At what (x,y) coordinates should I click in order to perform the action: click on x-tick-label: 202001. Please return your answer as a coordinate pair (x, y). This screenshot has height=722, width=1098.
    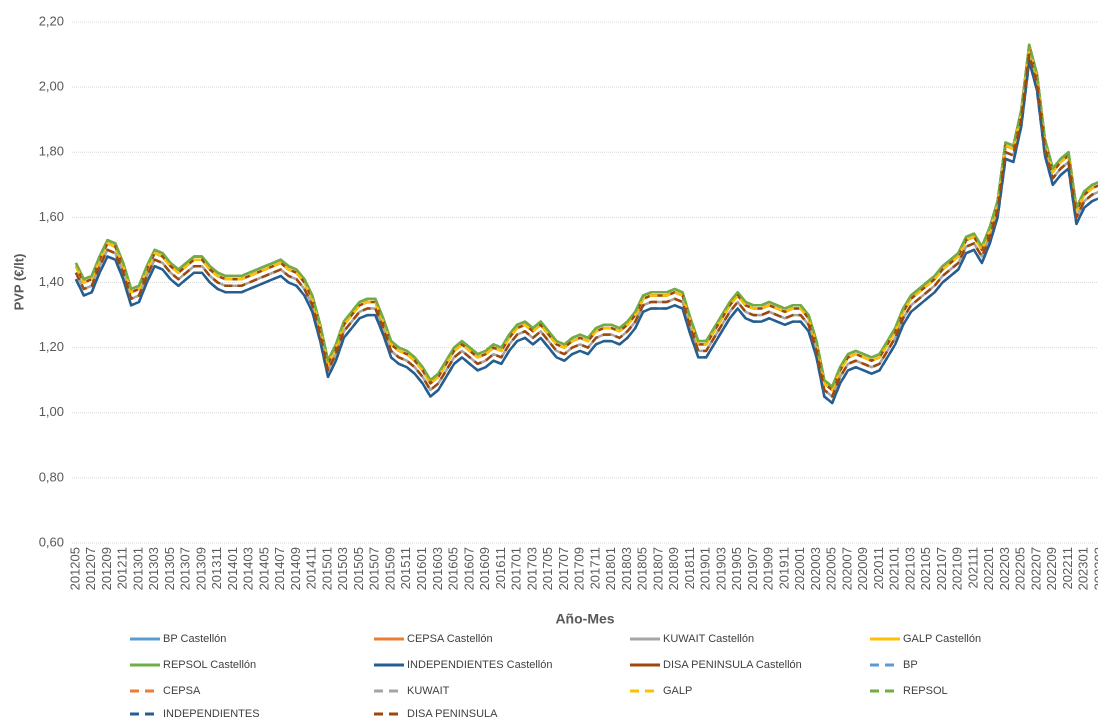
    Looking at the image, I should click on (799, 568).